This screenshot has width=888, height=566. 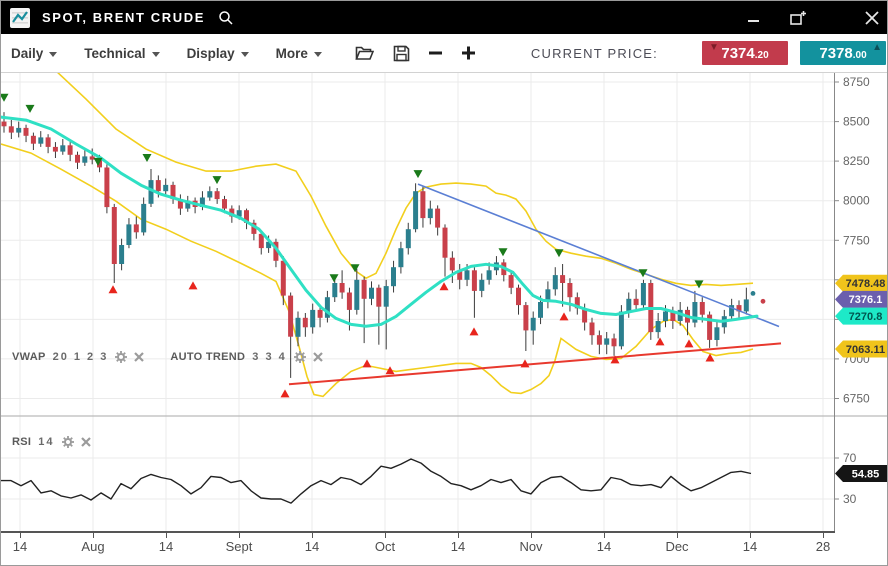 What do you see at coordinates (155, 54) in the screenshot?
I see `chevron-down-icon` at bounding box center [155, 54].